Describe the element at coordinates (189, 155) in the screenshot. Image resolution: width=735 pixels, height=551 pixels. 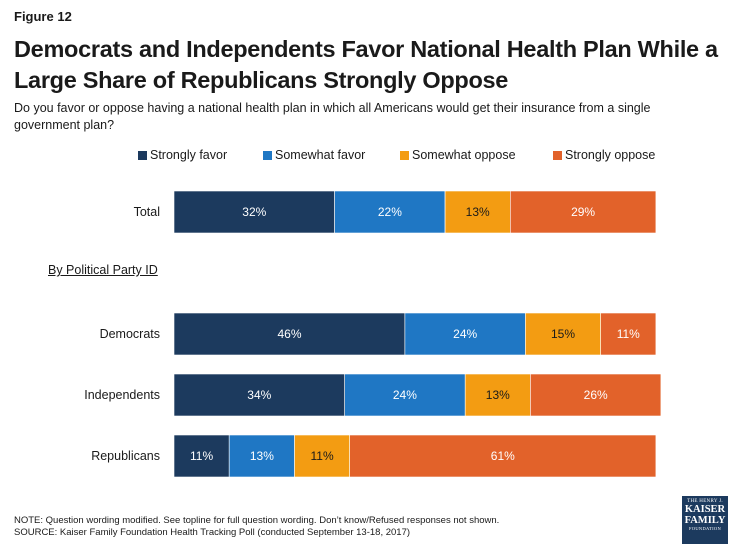
I see `legend-label: Strongly favor` at that location.